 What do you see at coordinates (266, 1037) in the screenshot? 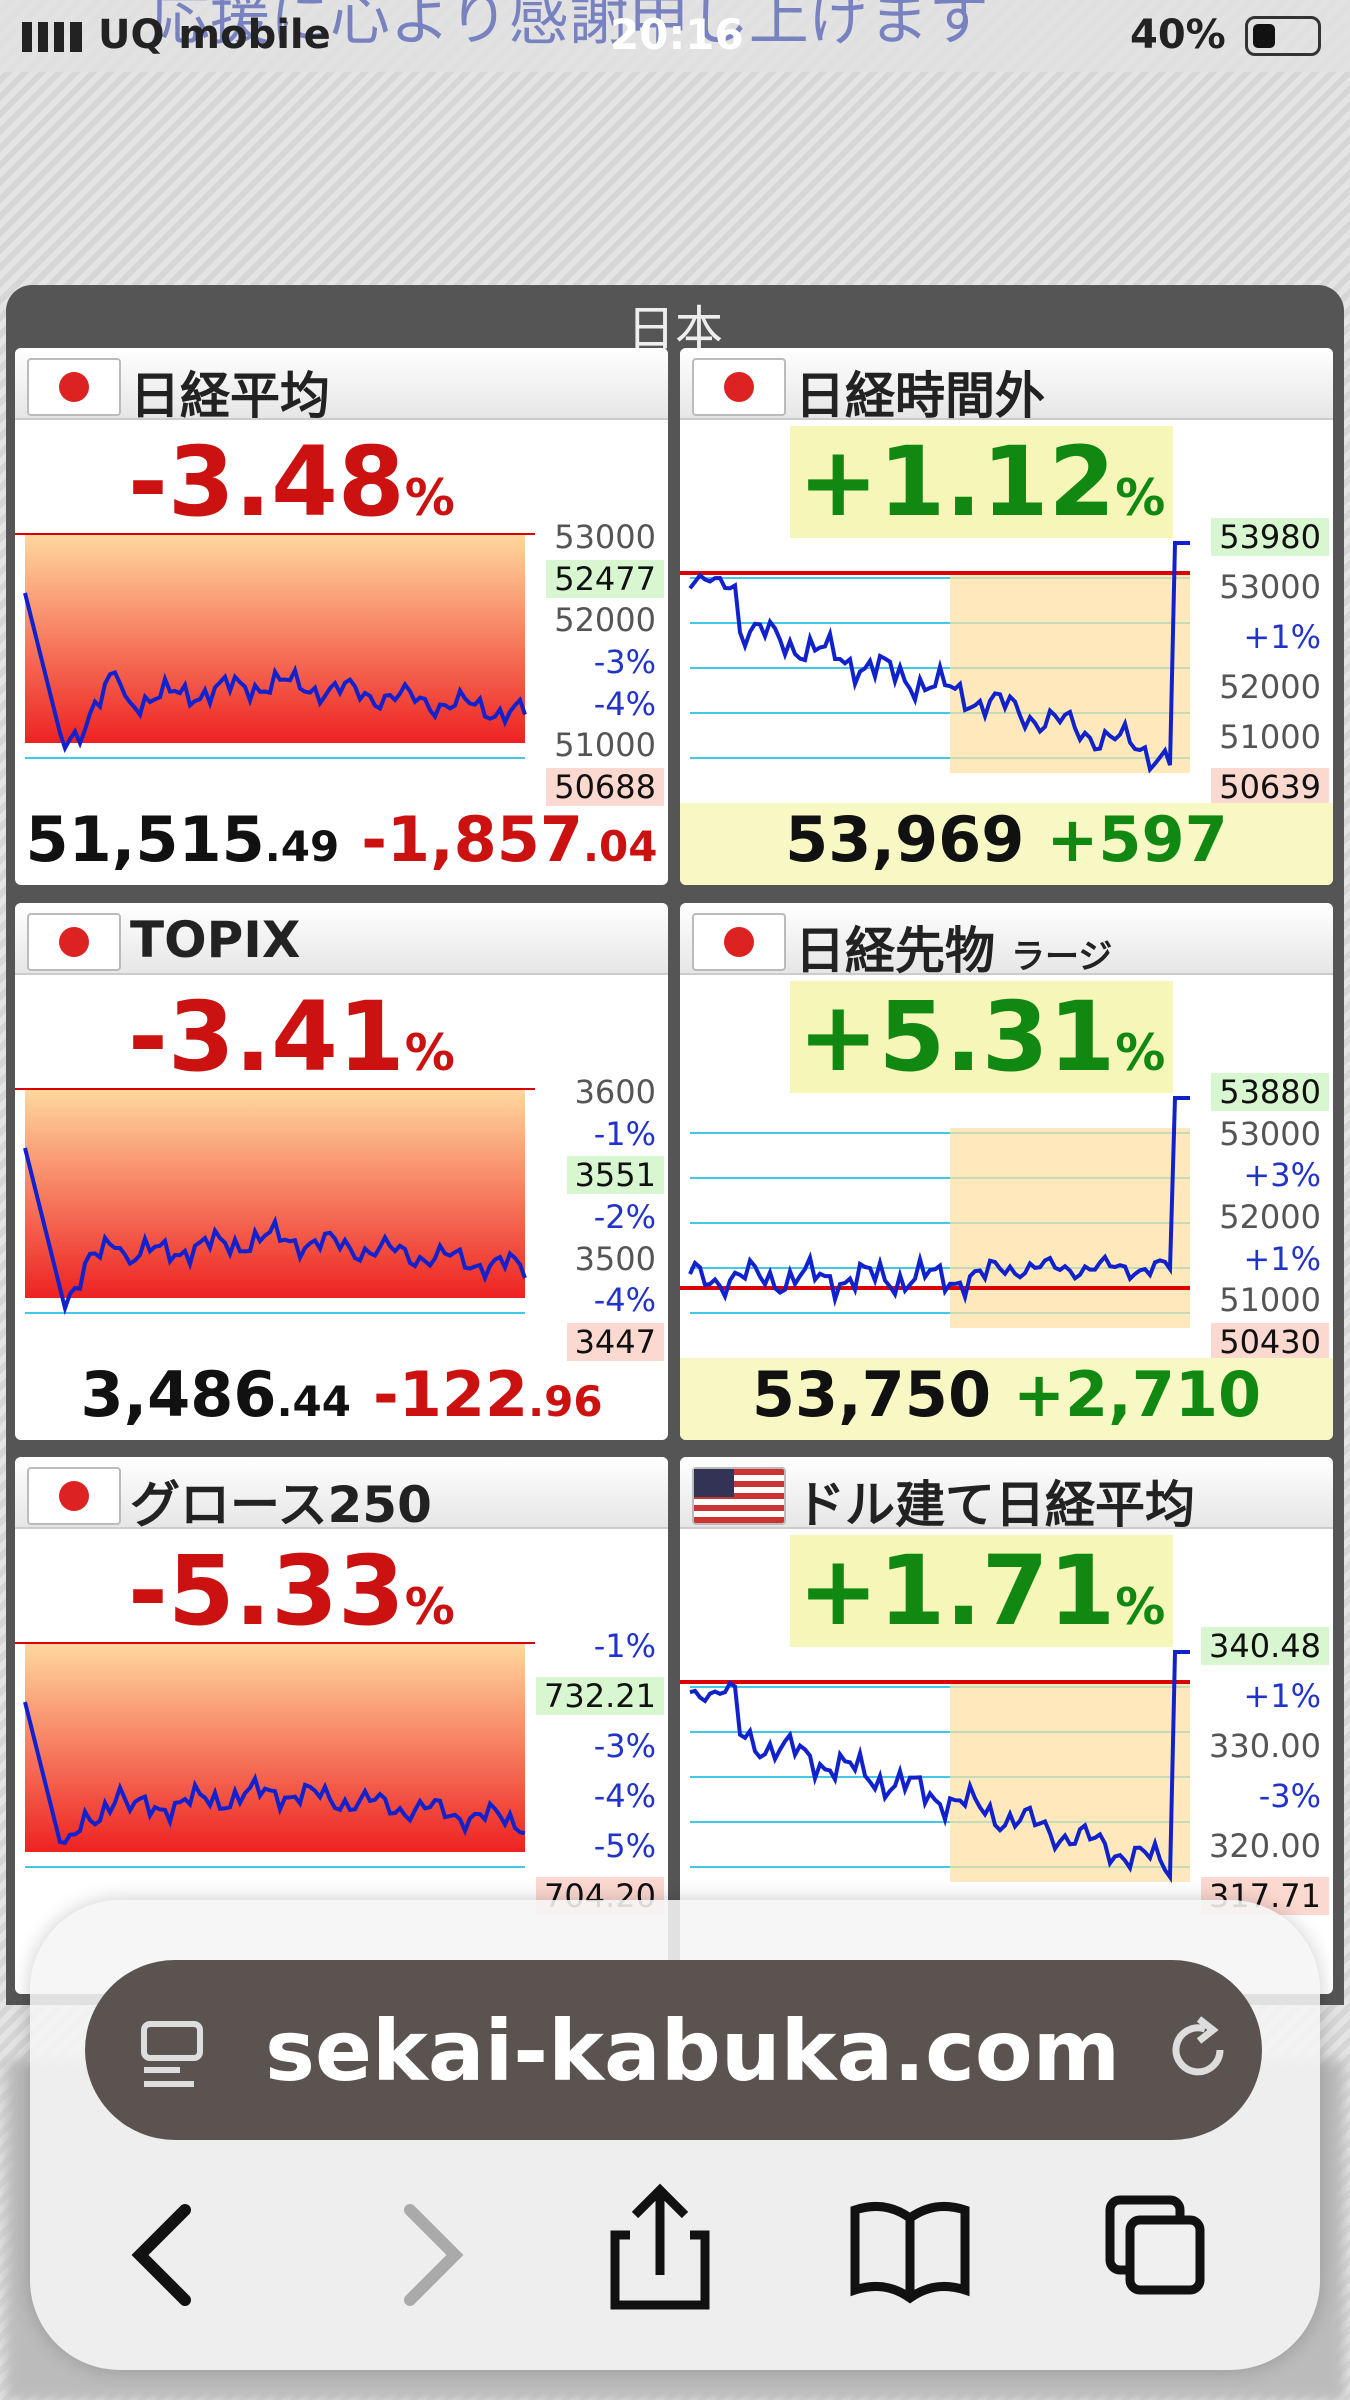
I see `pct-value: -3.41` at bounding box center [266, 1037].